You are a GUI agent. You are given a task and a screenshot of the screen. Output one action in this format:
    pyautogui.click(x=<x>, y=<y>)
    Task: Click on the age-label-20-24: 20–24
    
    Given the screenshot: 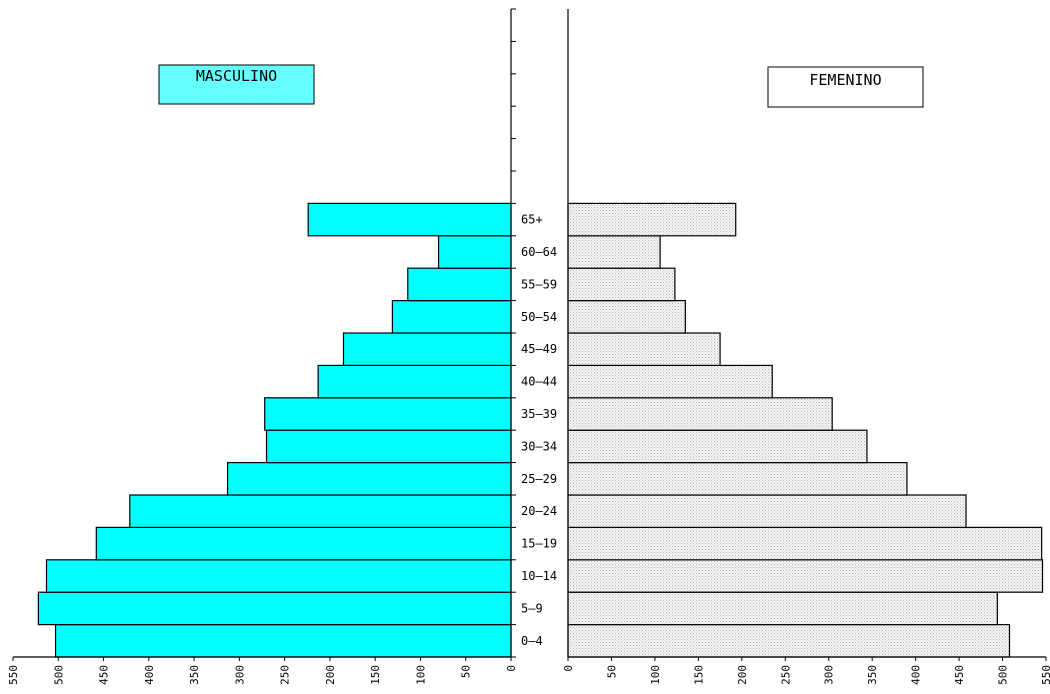 What is the action you would take?
    pyautogui.click(x=539, y=511)
    